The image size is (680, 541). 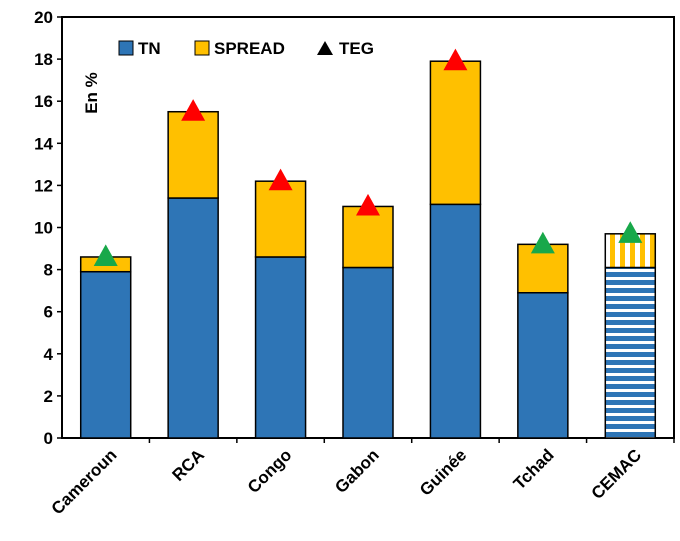 What do you see at coordinates (126, 48) in the screenshot?
I see `legend-swatch-tn` at bounding box center [126, 48].